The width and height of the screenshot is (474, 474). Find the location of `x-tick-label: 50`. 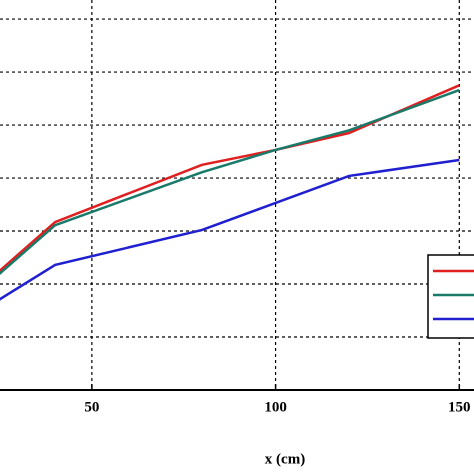

x-tick-label: 50 is located at coordinates (91, 407).